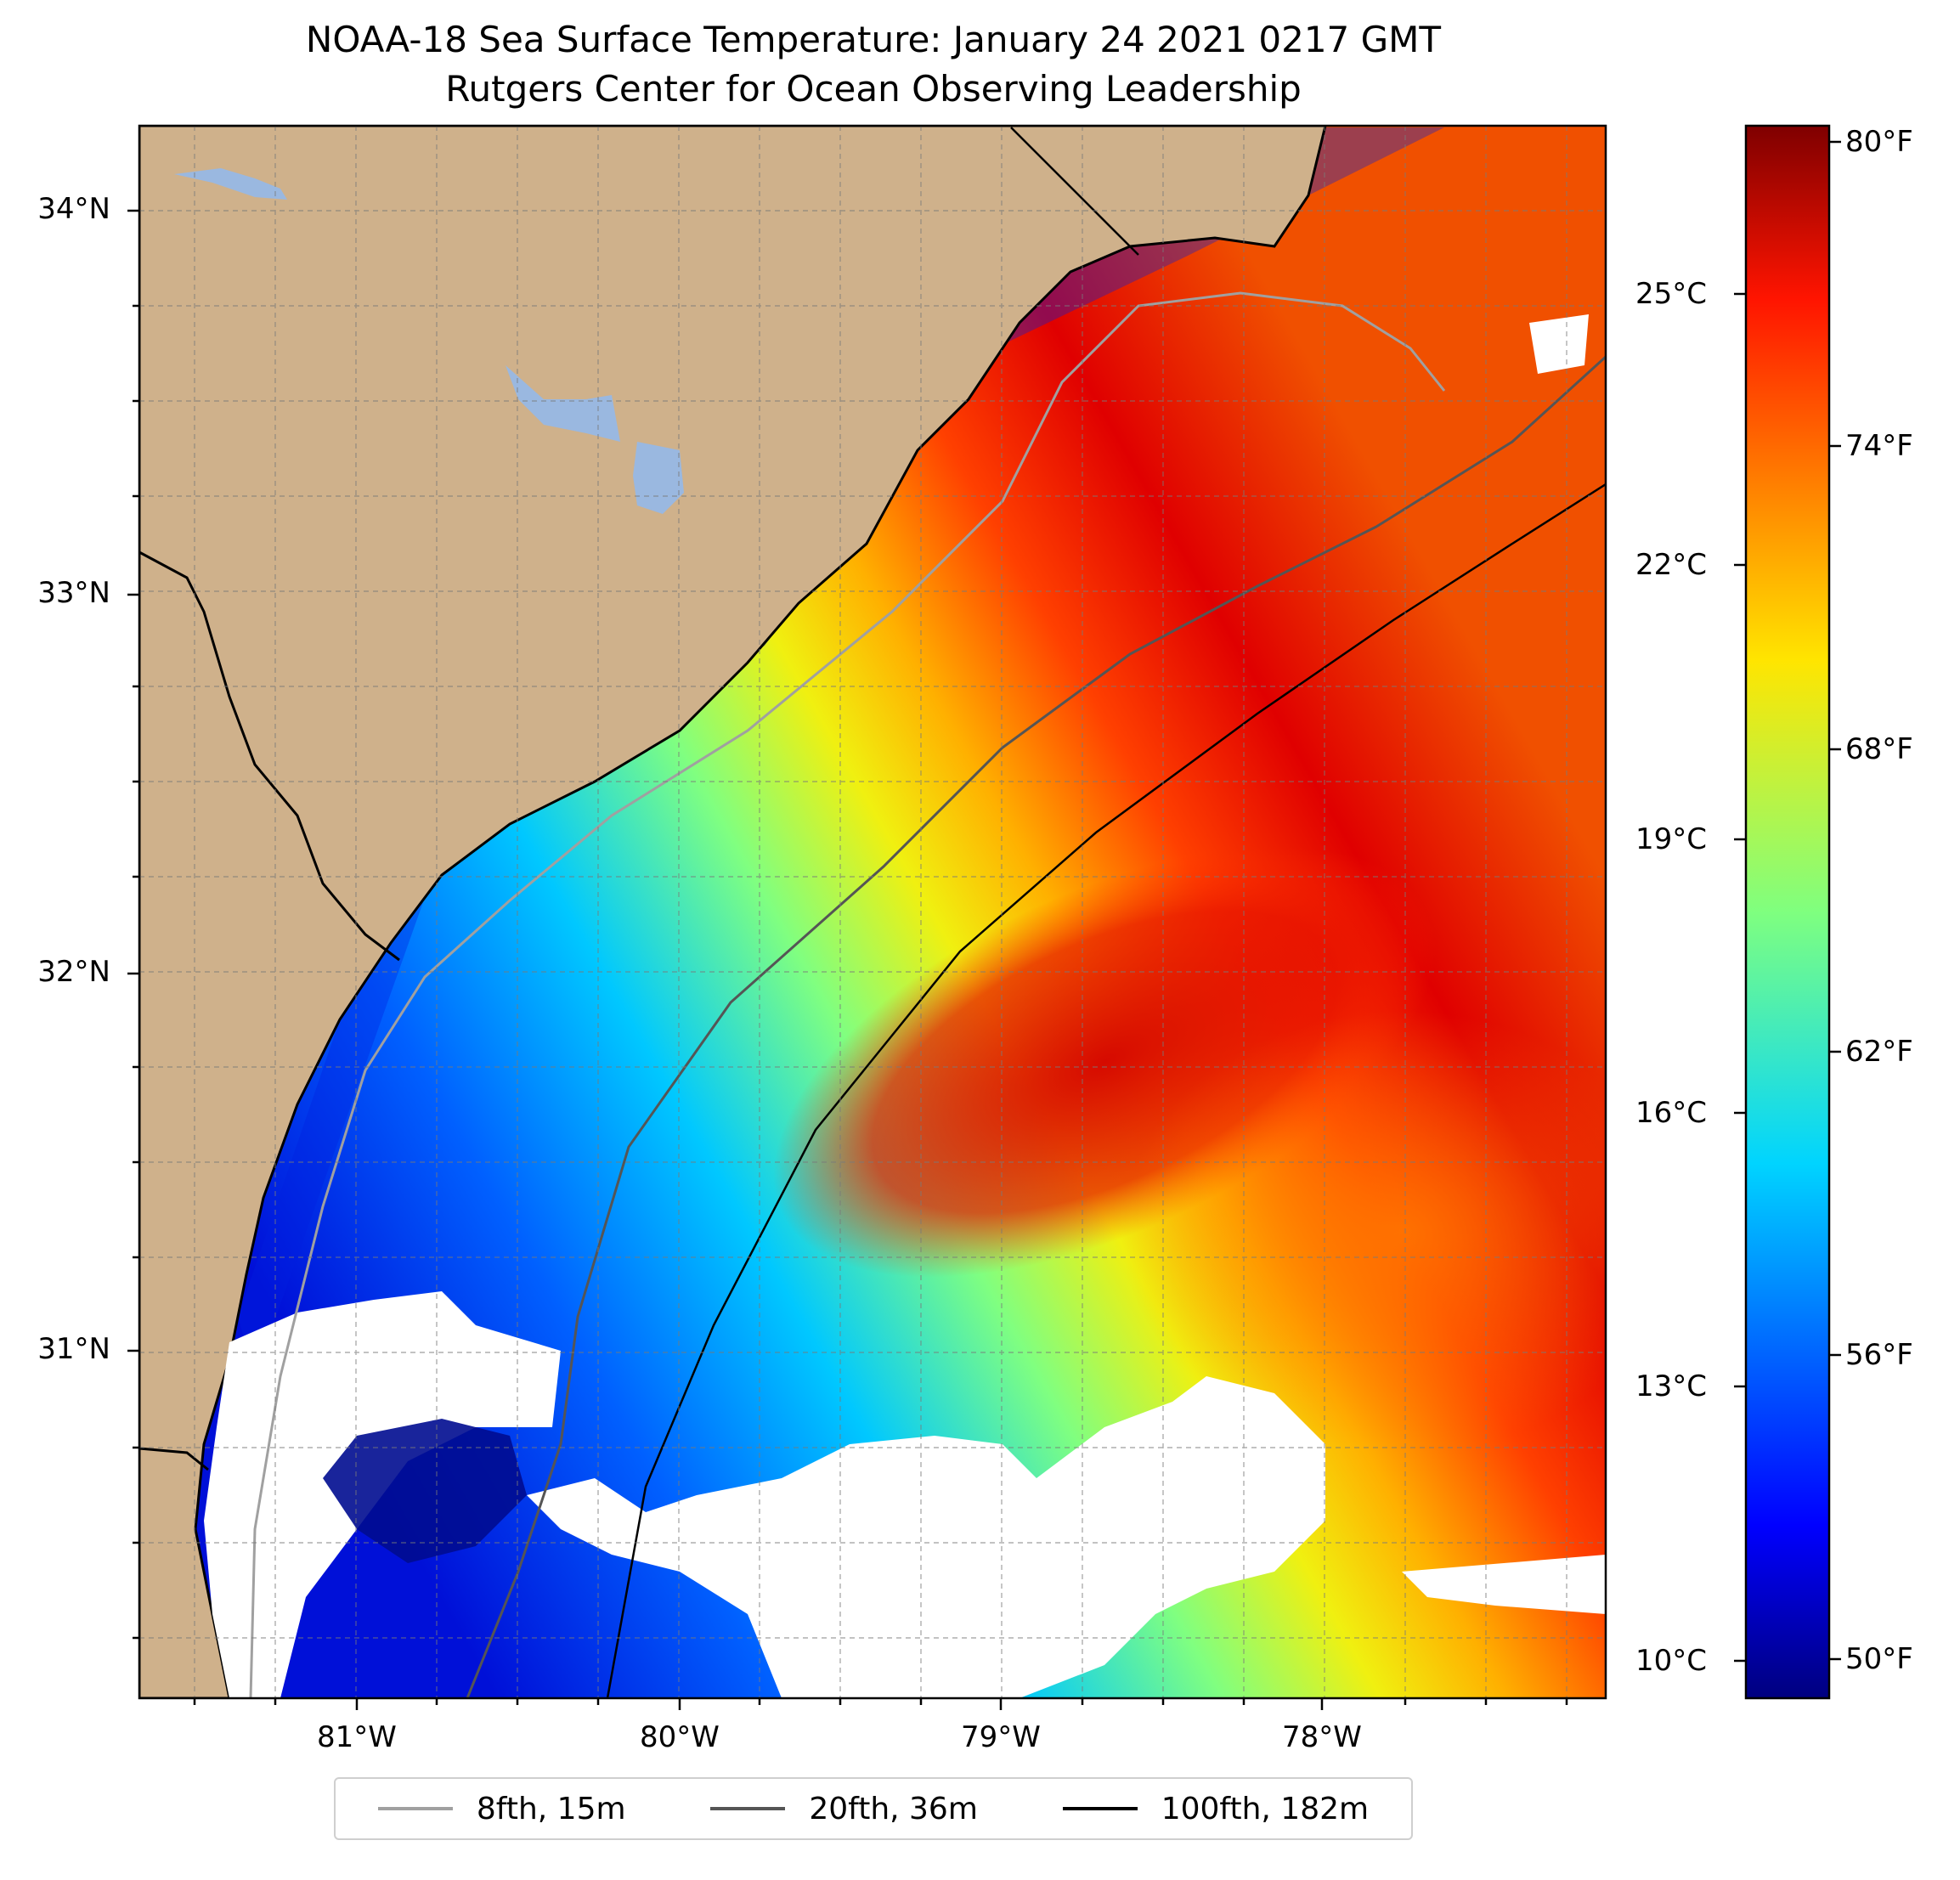 The width and height of the screenshot is (1960, 1880). What do you see at coordinates (73, 972) in the screenshot?
I see `lat-tick-label: 32°N` at bounding box center [73, 972].